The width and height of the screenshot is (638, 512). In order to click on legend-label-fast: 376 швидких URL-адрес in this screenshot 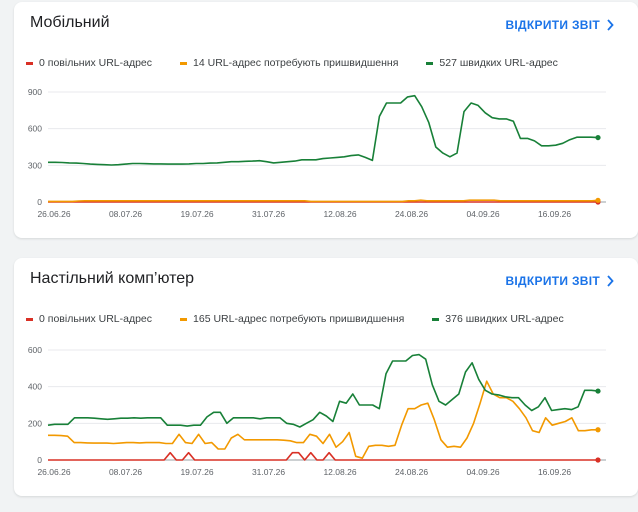, I will do `click(504, 319)`.